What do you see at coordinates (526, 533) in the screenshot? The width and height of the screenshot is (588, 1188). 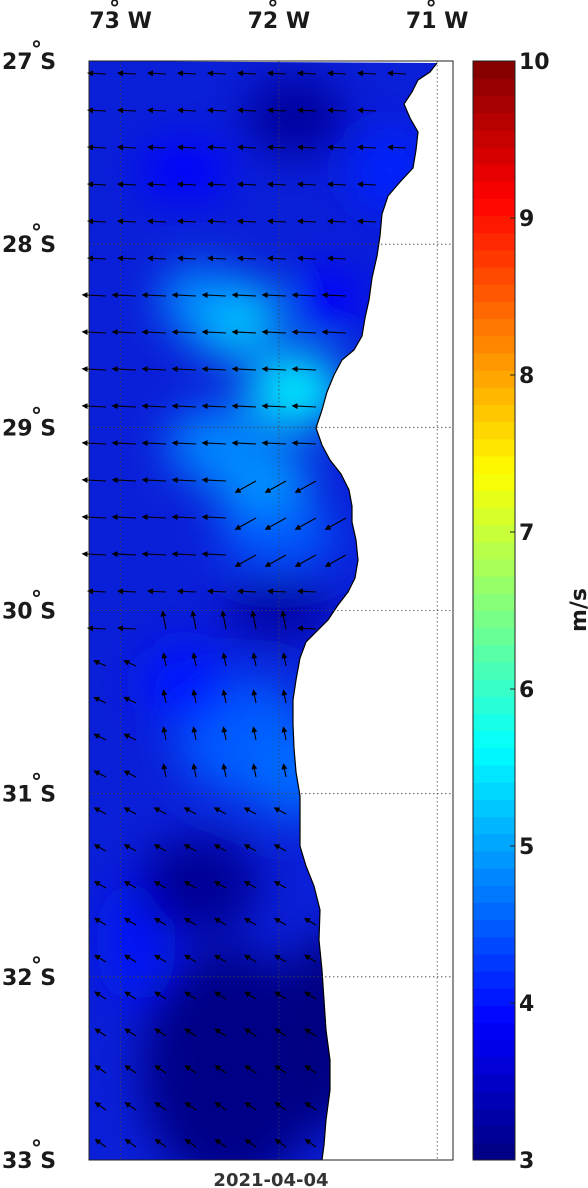 I see `colorbar-tick-label: 7` at bounding box center [526, 533].